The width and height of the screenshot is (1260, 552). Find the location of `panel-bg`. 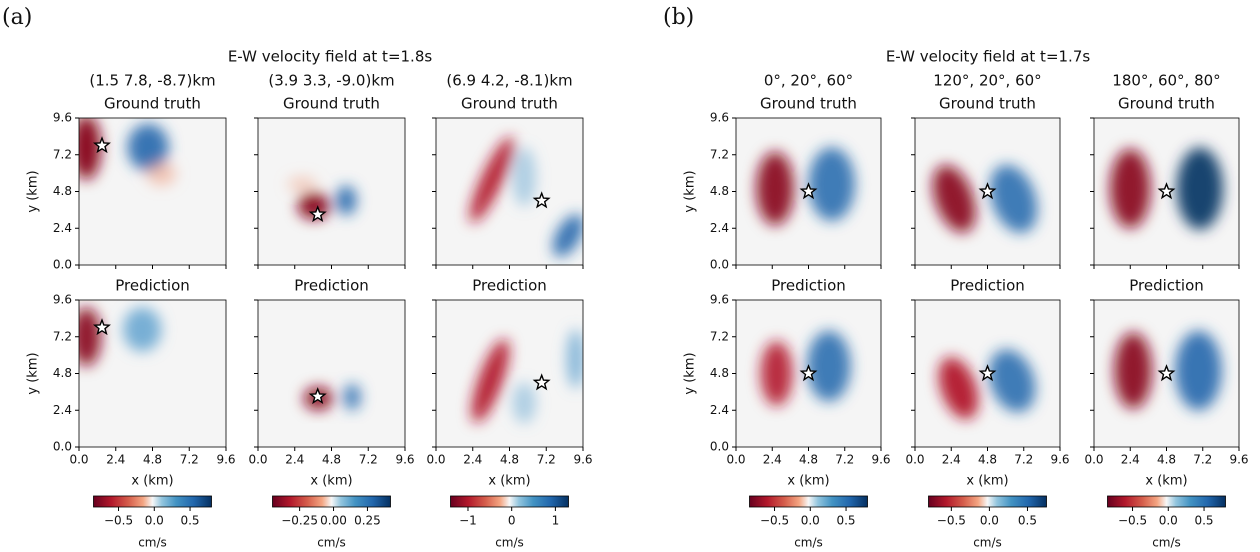

panel-bg is located at coordinates (331, 191).